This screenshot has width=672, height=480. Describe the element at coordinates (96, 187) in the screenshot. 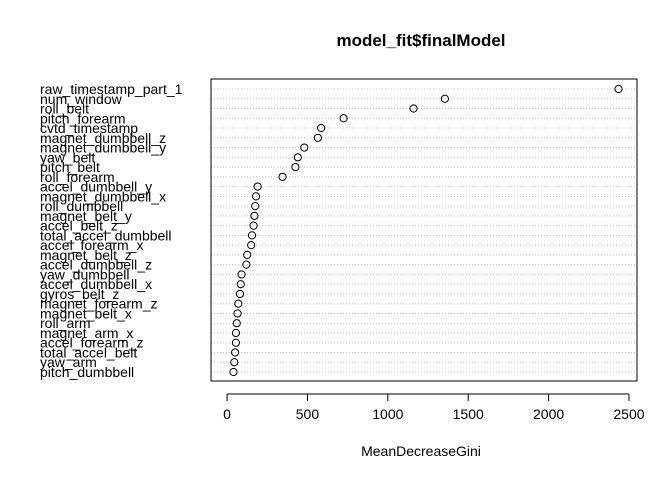

I see `category-label: accel_dumbbell_y` at that location.